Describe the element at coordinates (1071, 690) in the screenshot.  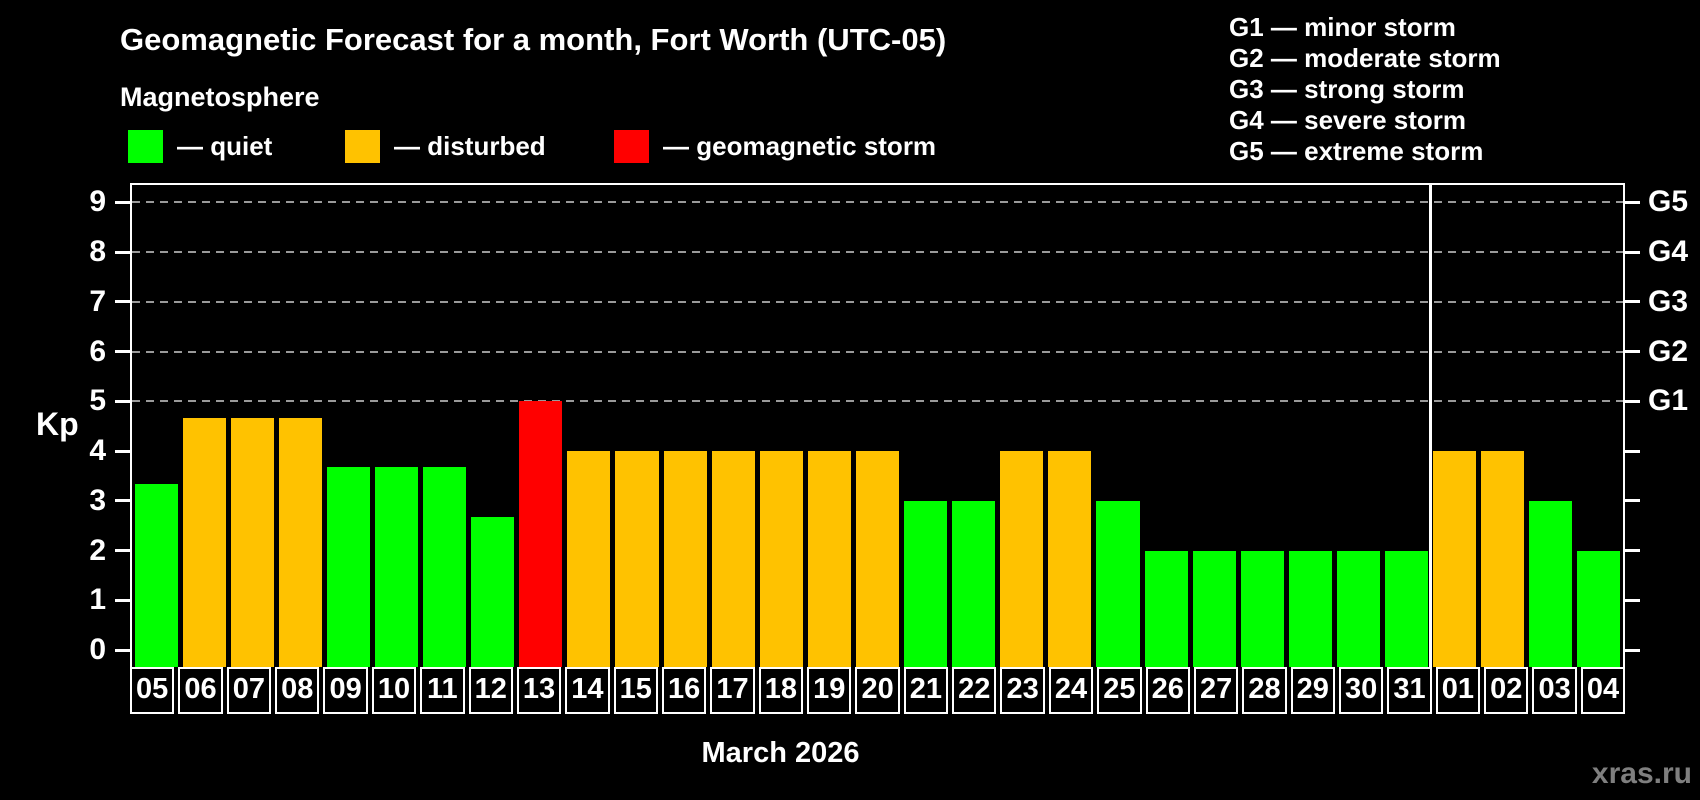
I see `day-label-cell-24: 24` at that location.